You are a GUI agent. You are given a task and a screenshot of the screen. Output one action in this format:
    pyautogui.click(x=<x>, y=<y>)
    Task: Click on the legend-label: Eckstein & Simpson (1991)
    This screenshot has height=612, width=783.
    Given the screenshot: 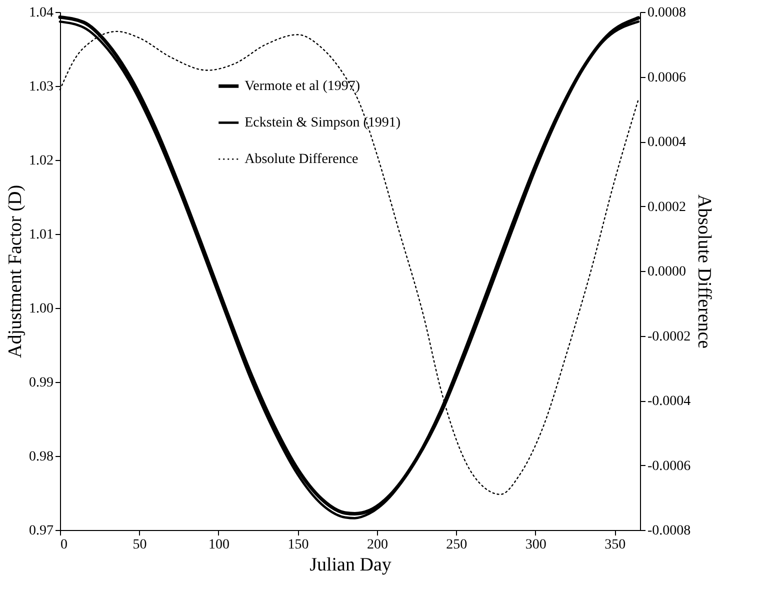 What is the action you would take?
    pyautogui.click(x=322, y=123)
    